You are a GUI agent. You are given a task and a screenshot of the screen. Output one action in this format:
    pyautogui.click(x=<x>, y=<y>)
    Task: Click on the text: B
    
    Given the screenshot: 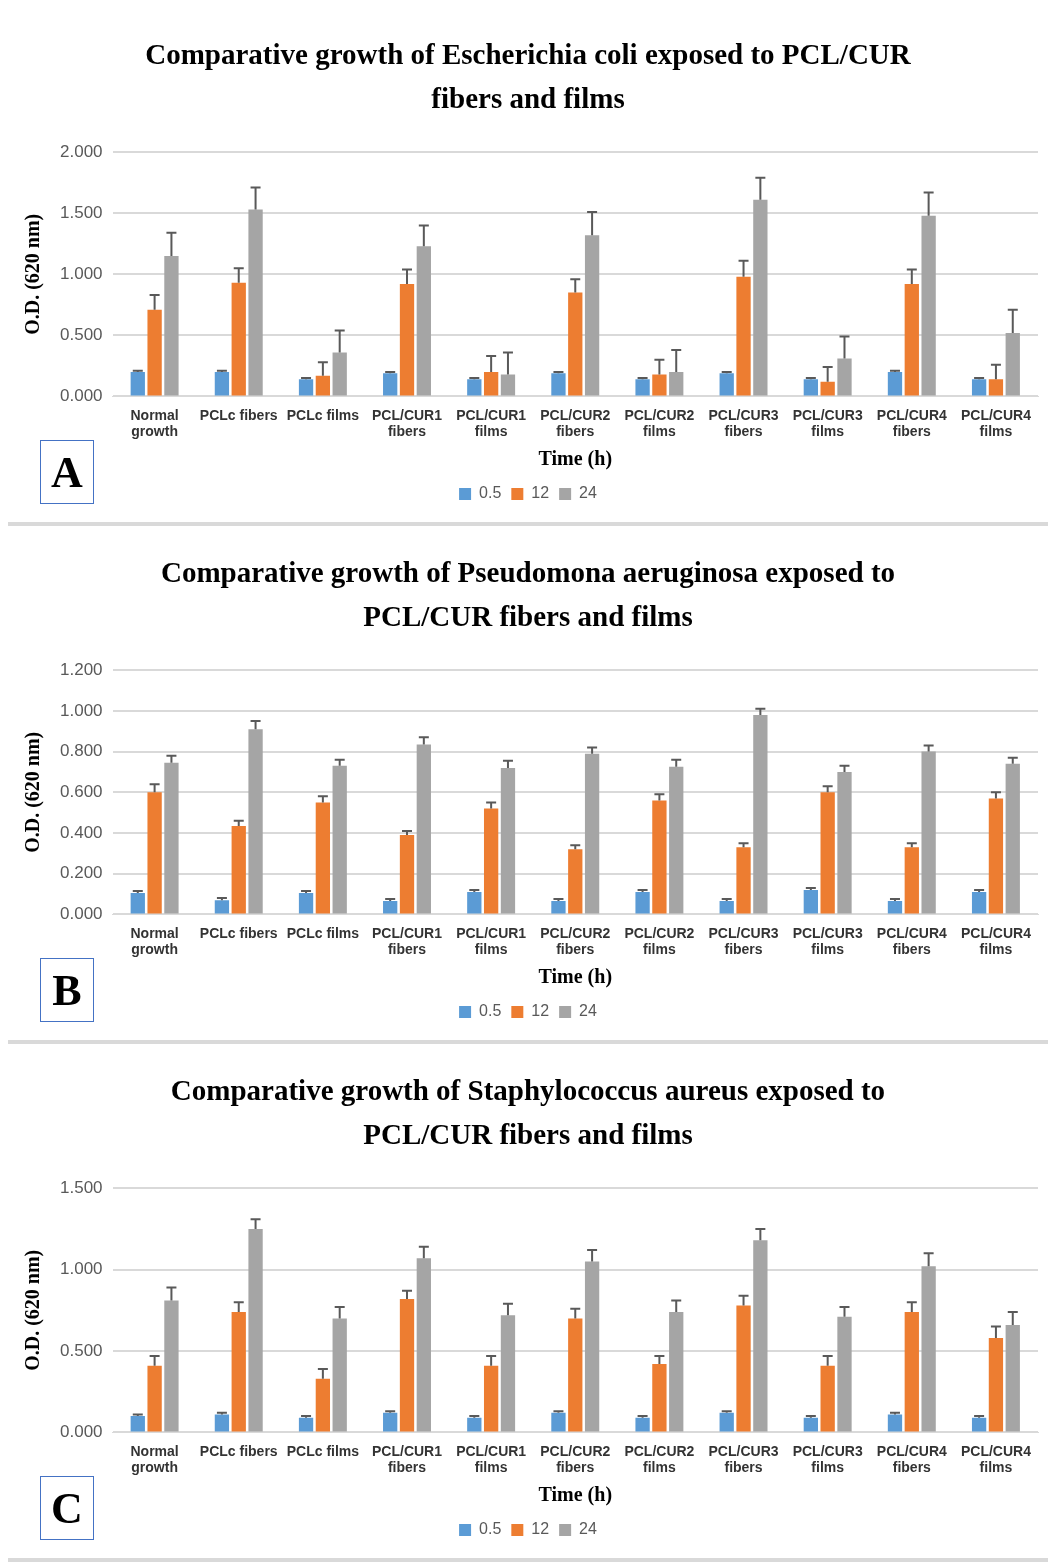 What is the action you would take?
    pyautogui.click(x=67, y=990)
    